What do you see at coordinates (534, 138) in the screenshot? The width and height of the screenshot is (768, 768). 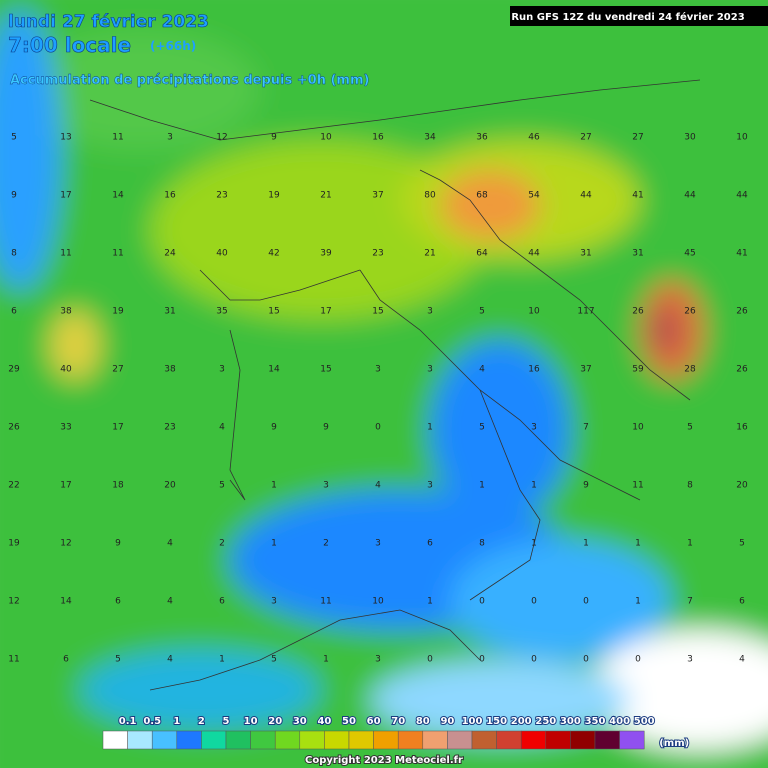 I see `grid-value: 46` at bounding box center [534, 138].